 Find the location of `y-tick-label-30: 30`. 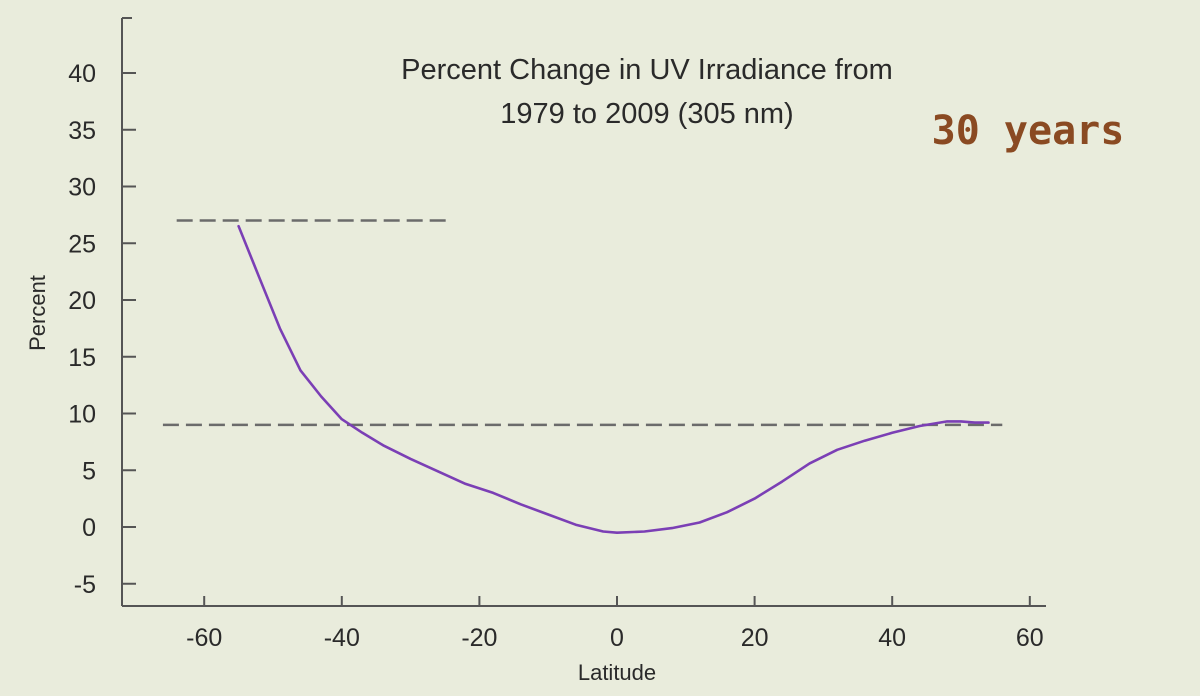

y-tick-label-30: 30 is located at coordinates (82, 188).